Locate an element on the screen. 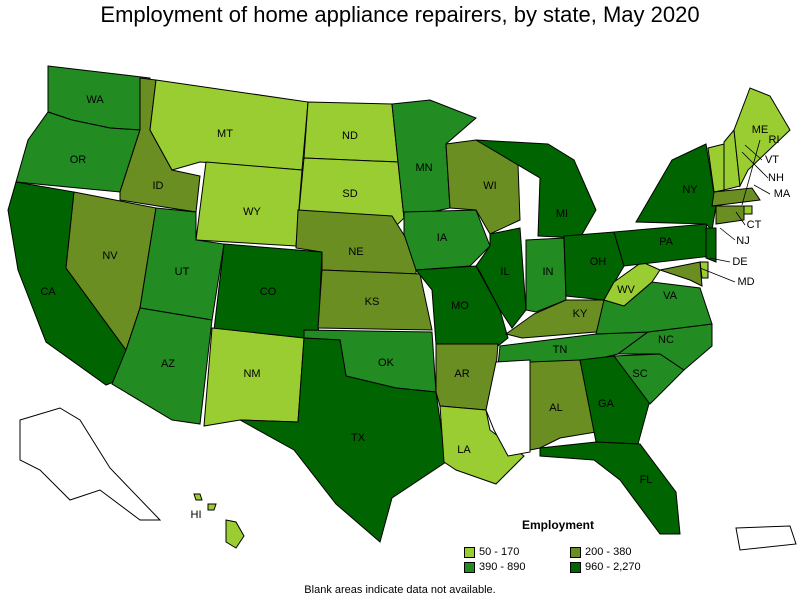 The width and height of the screenshot is (800, 600). state-label-ct: CT is located at coordinates (754, 225).